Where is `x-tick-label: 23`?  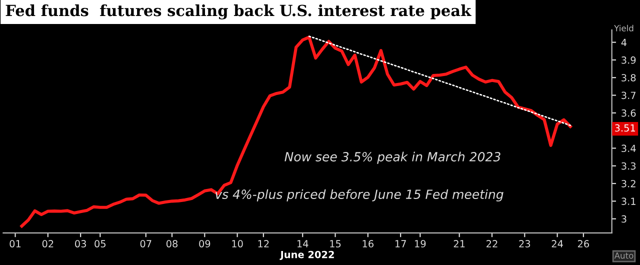 x-tick-label: 23 is located at coordinates (524, 244).